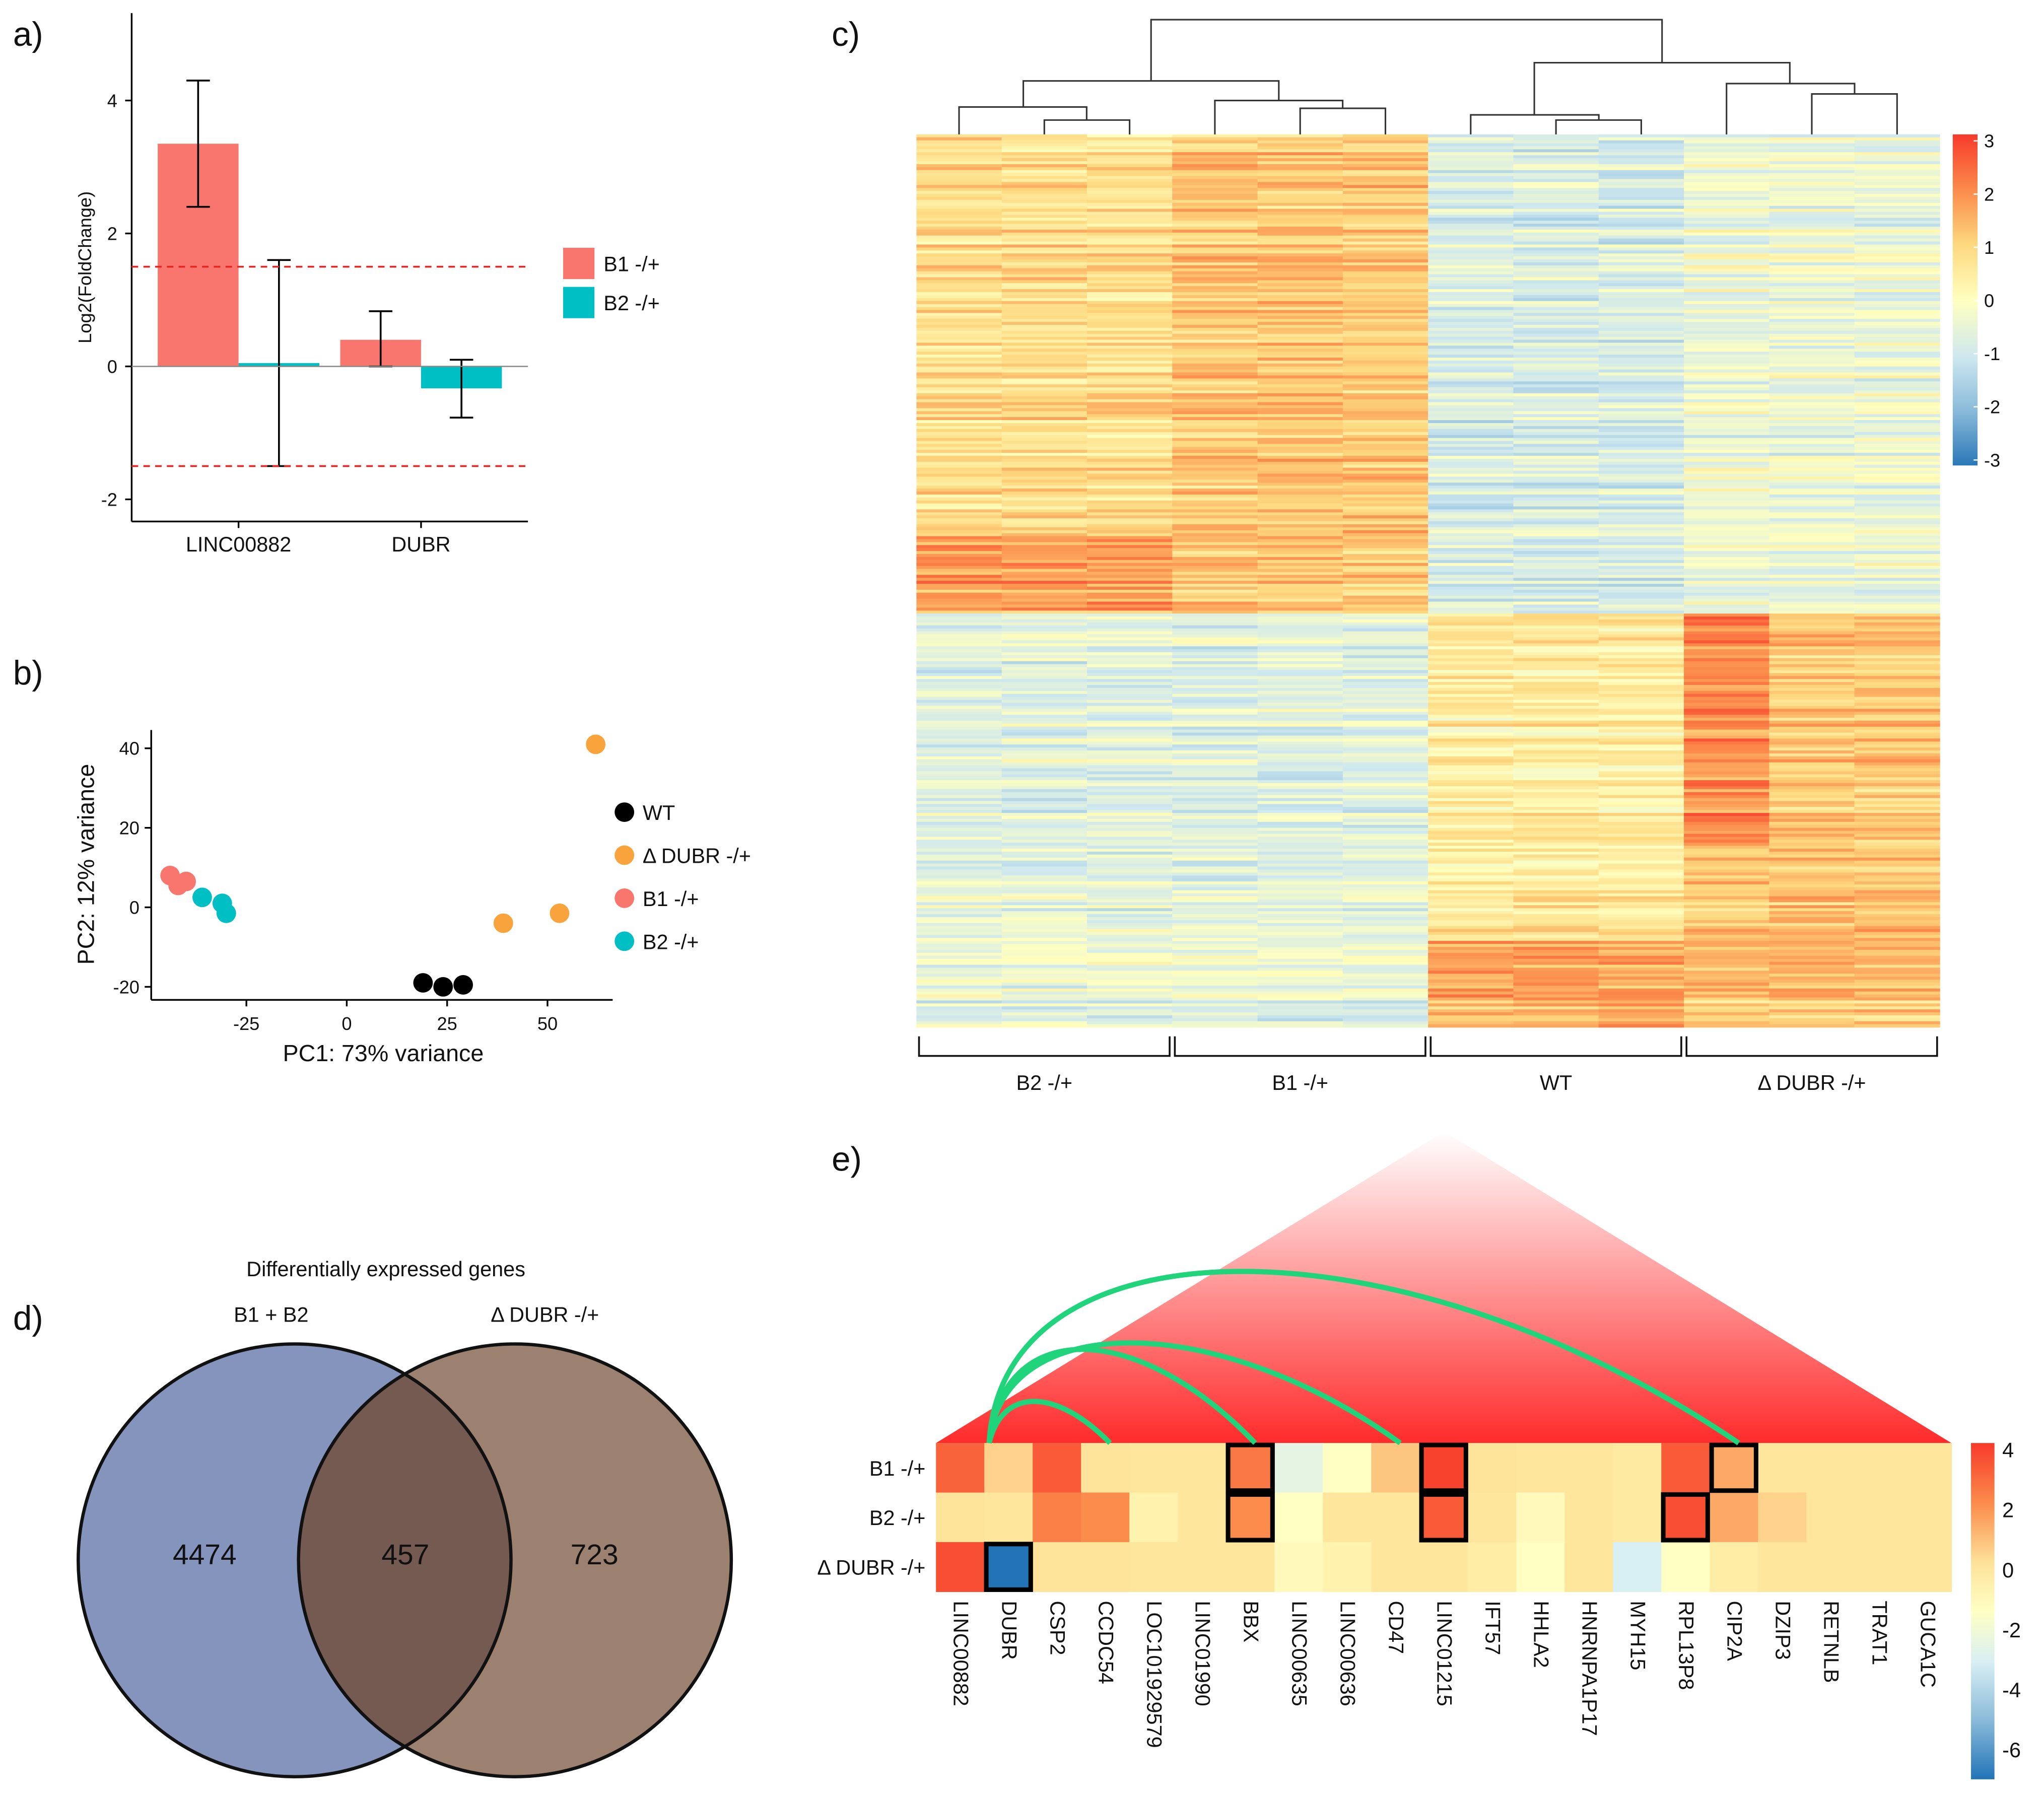  I want to click on legend-label: WT, so click(659, 812).